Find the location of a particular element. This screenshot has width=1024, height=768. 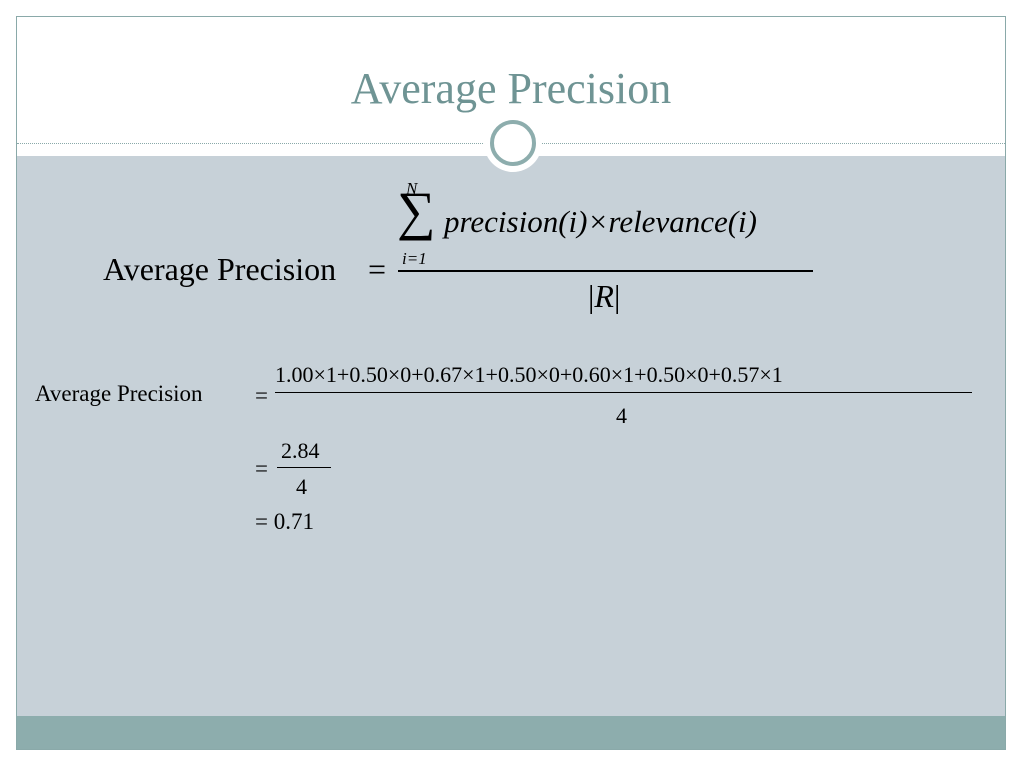

abs-bar-left: | is located at coordinates (591, 296).